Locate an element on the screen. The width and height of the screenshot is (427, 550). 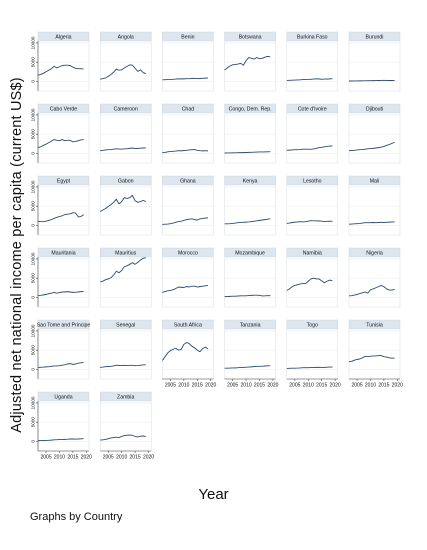
panel-mauritius: Mauritius is located at coordinates (125, 277).